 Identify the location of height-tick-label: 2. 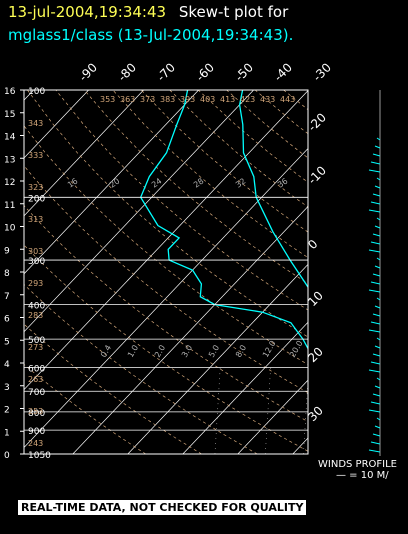
(7, 411).